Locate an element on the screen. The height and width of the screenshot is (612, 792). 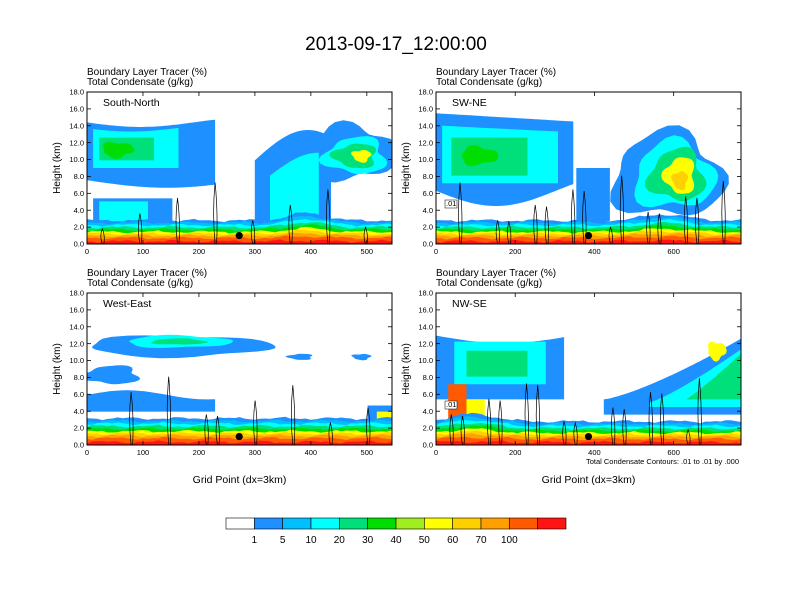
y-tick-label: 8.0 is located at coordinates (428, 176).